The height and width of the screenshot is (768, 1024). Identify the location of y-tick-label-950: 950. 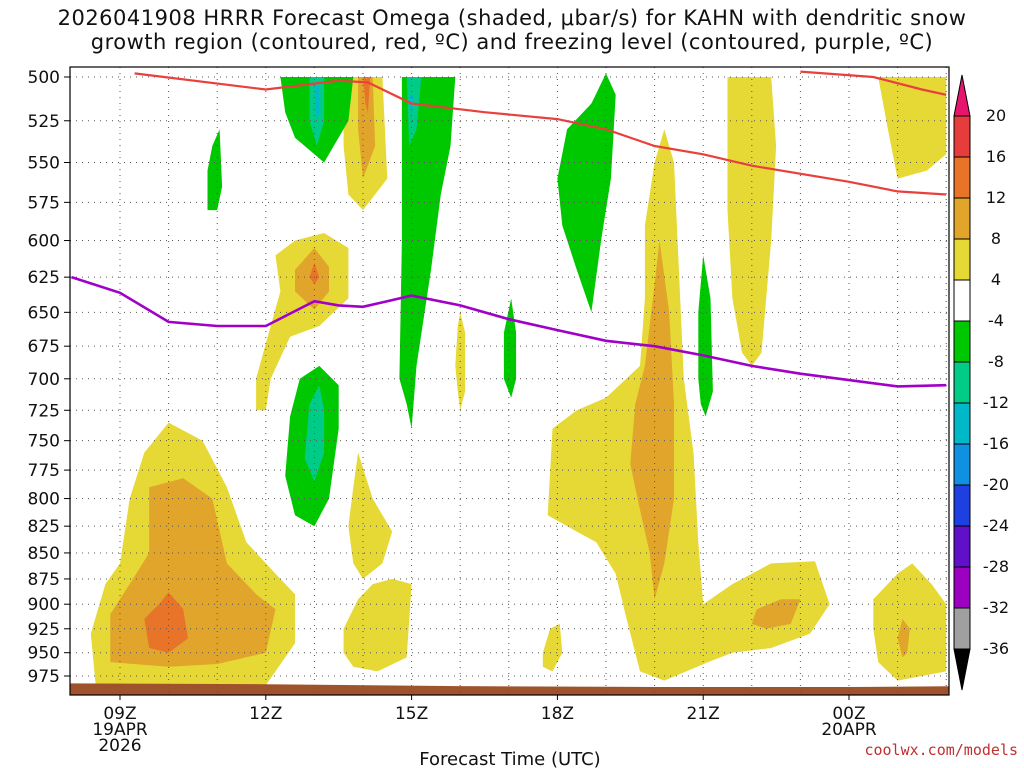
(44, 654).